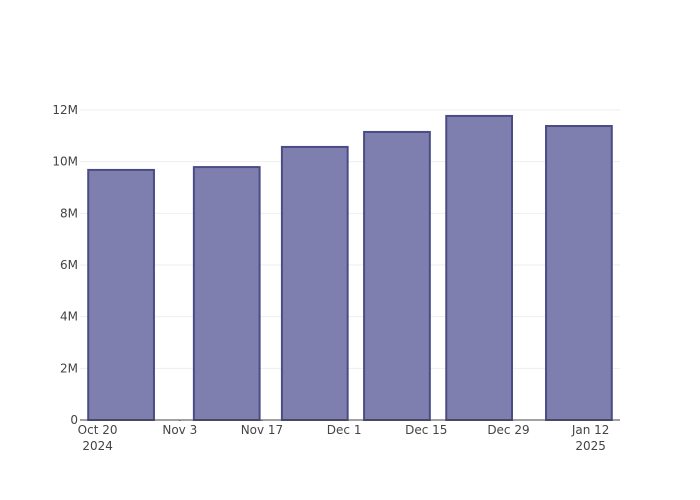 The image size is (700, 500). Describe the element at coordinates (344, 430) in the screenshot. I see `x-tick-label: Dec 1` at that location.